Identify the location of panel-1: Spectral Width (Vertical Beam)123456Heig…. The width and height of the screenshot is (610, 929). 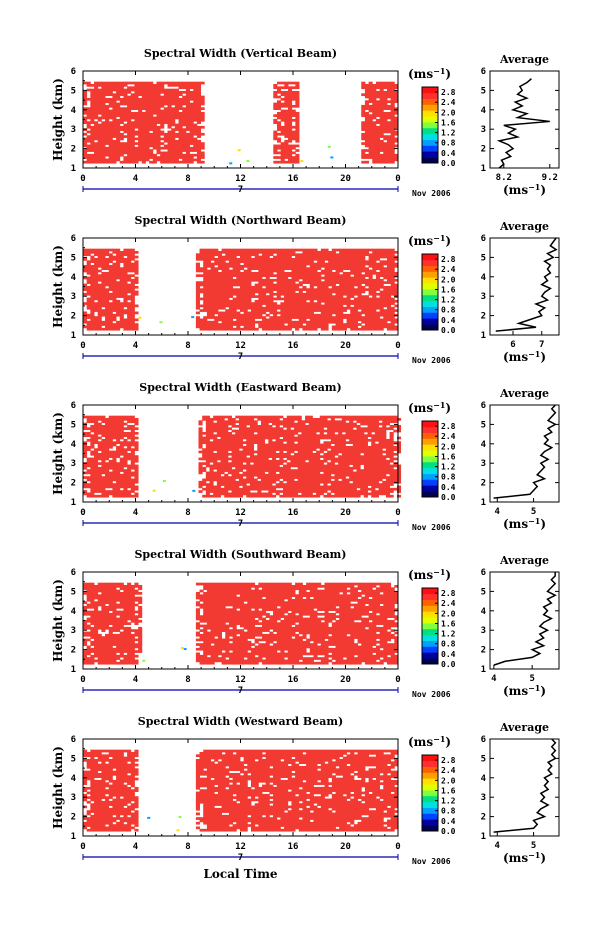
(305, 122).